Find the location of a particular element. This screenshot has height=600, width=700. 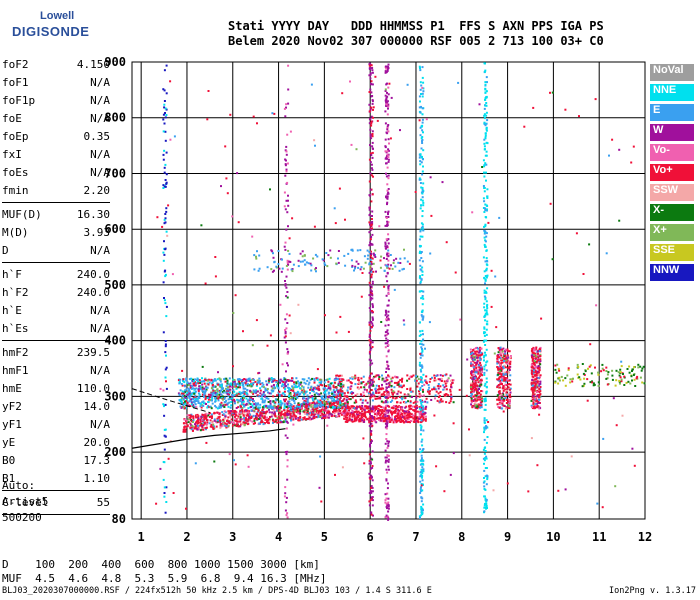

param-name: hmE is located at coordinates (12, 388).